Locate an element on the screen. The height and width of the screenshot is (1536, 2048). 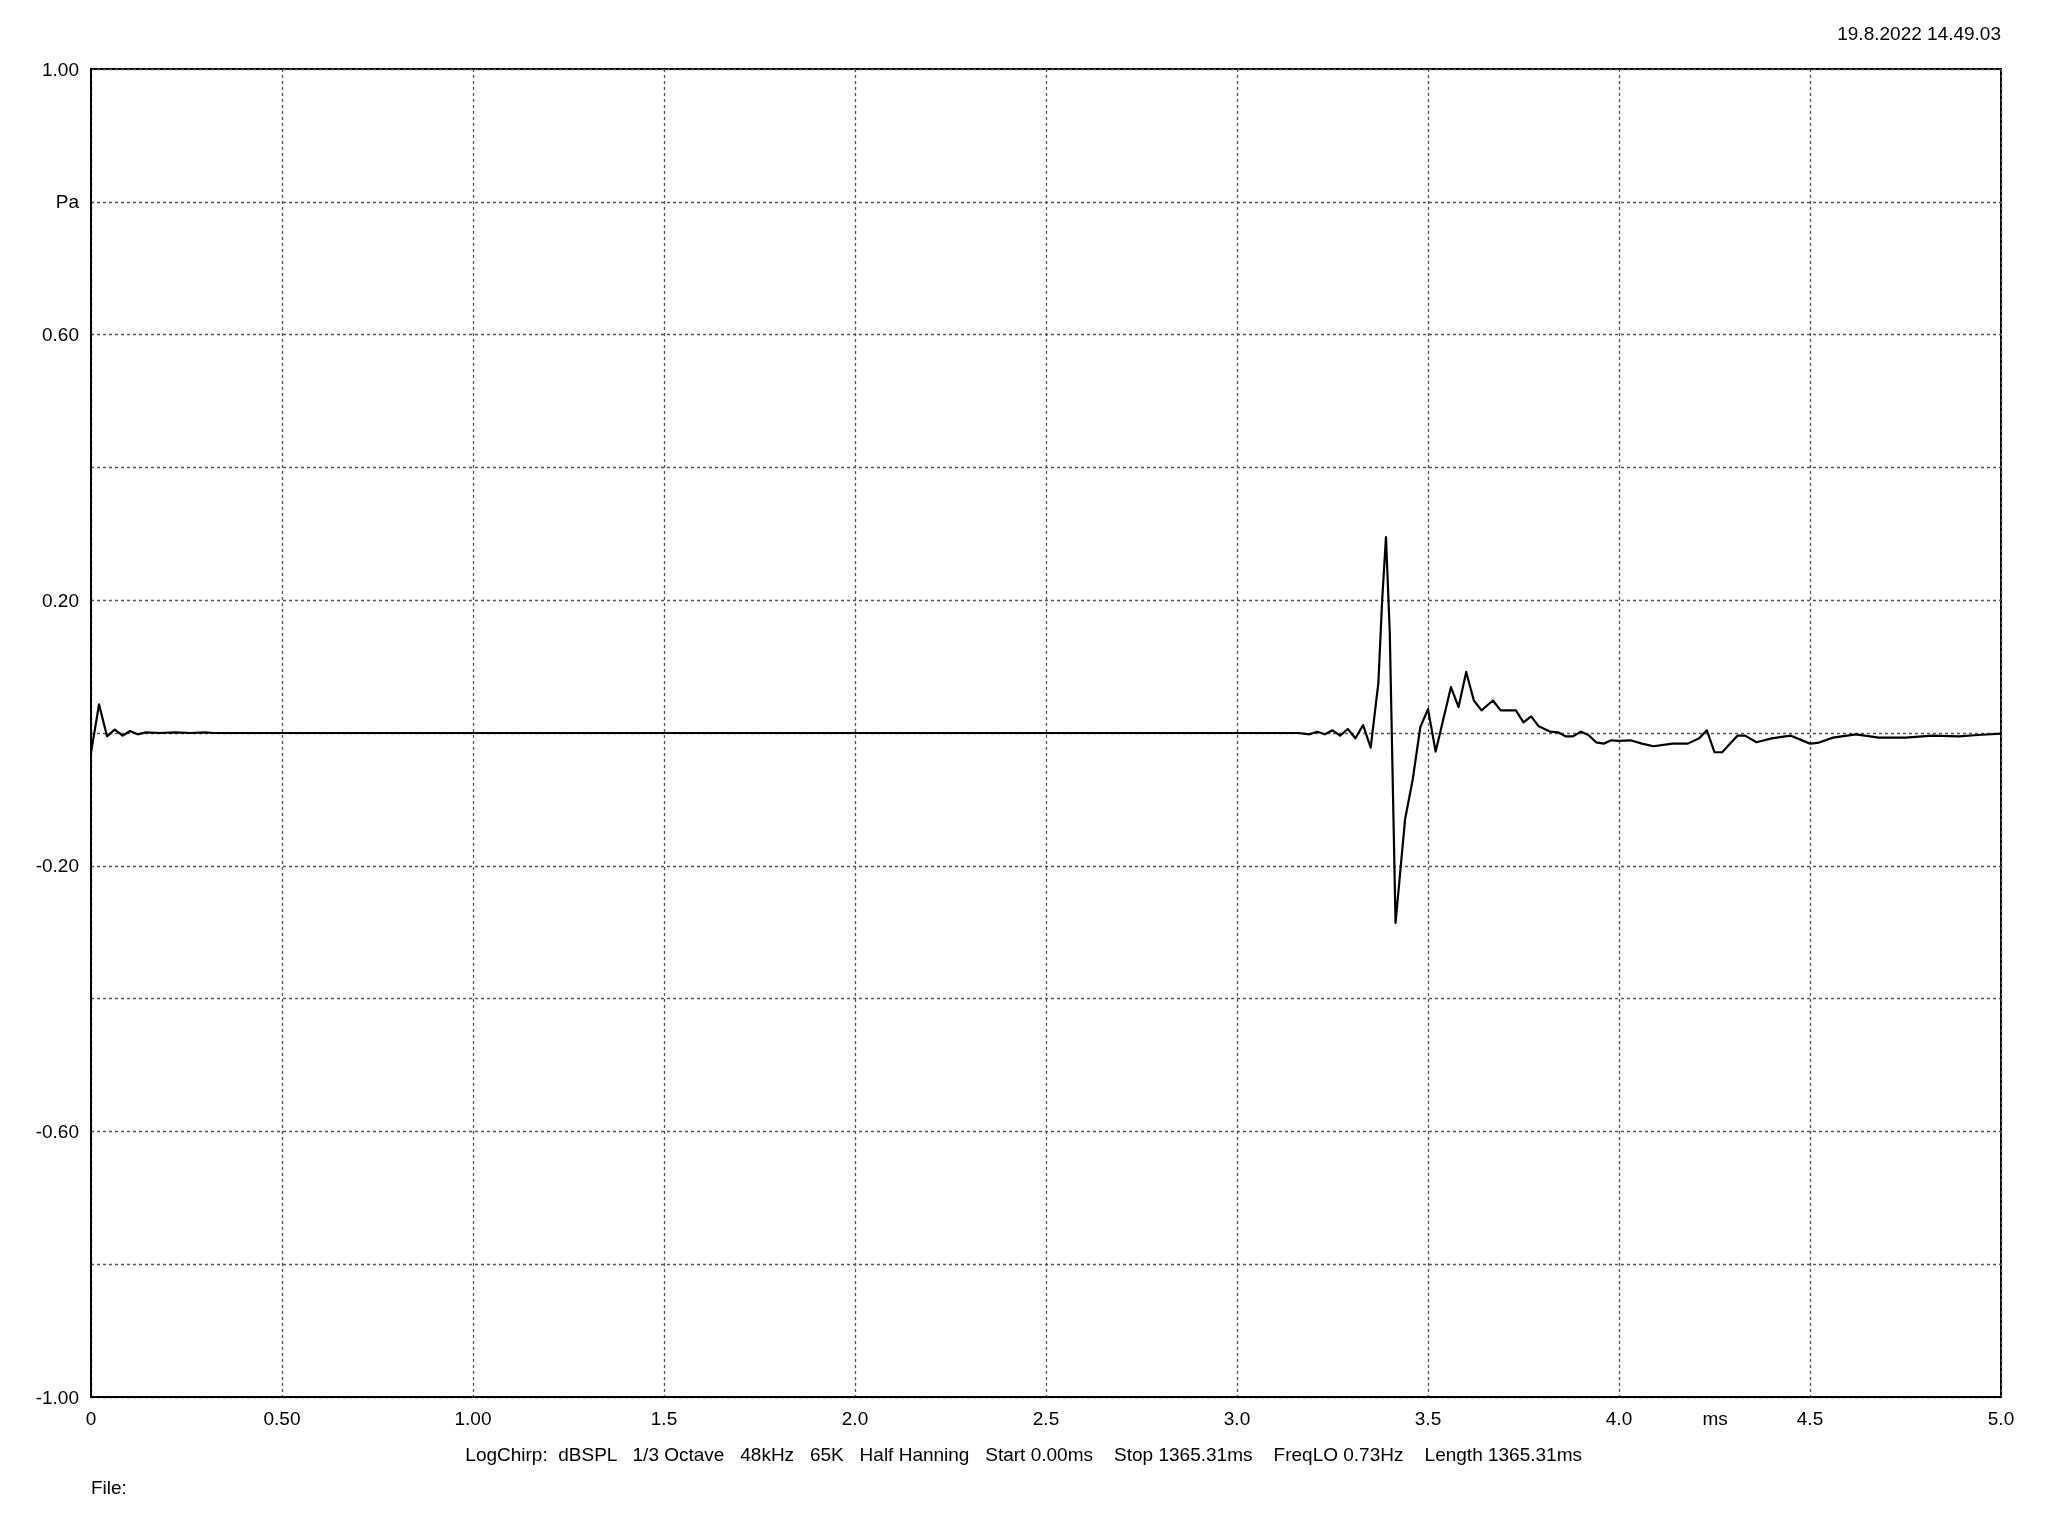
x-tick-label: 4.0 is located at coordinates (1619, 1418).